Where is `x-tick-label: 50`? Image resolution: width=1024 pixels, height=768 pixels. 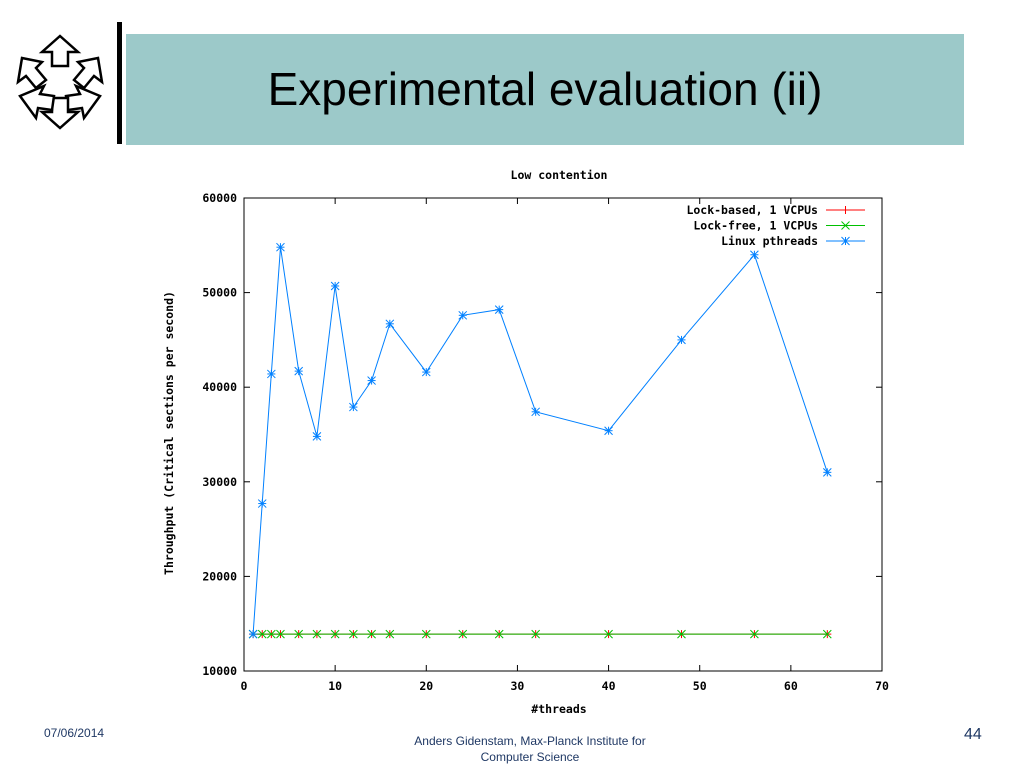 x-tick-label: 50 is located at coordinates (700, 686).